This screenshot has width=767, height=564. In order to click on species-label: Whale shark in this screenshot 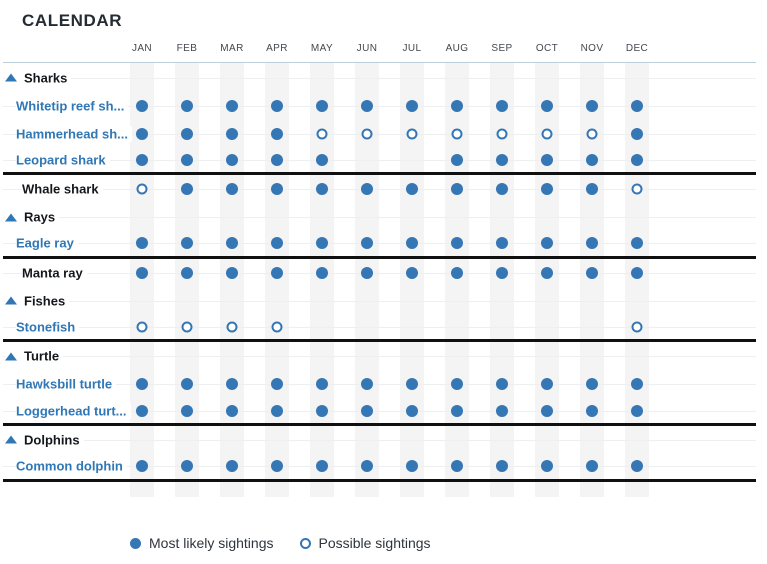, I will do `click(62, 189)`.